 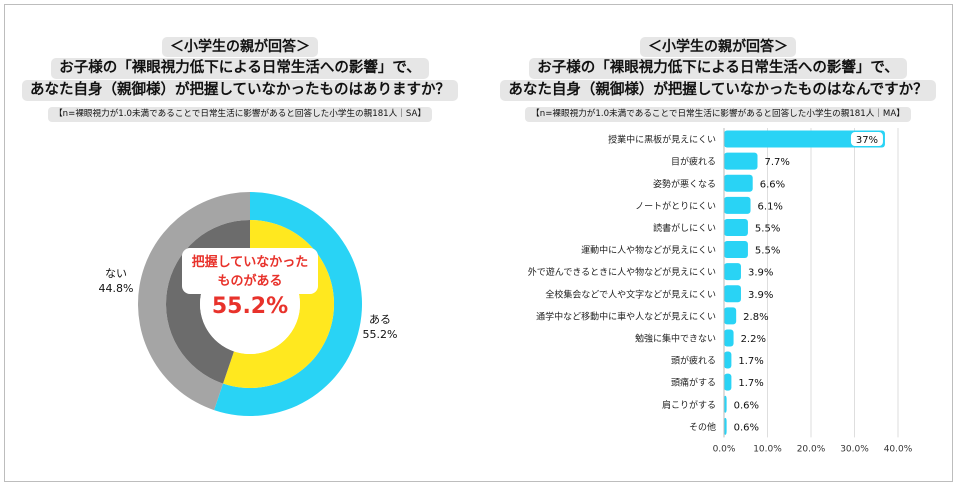 What do you see at coordinates (776, 162) in the screenshot?
I see `value-label: 7.7%` at bounding box center [776, 162].